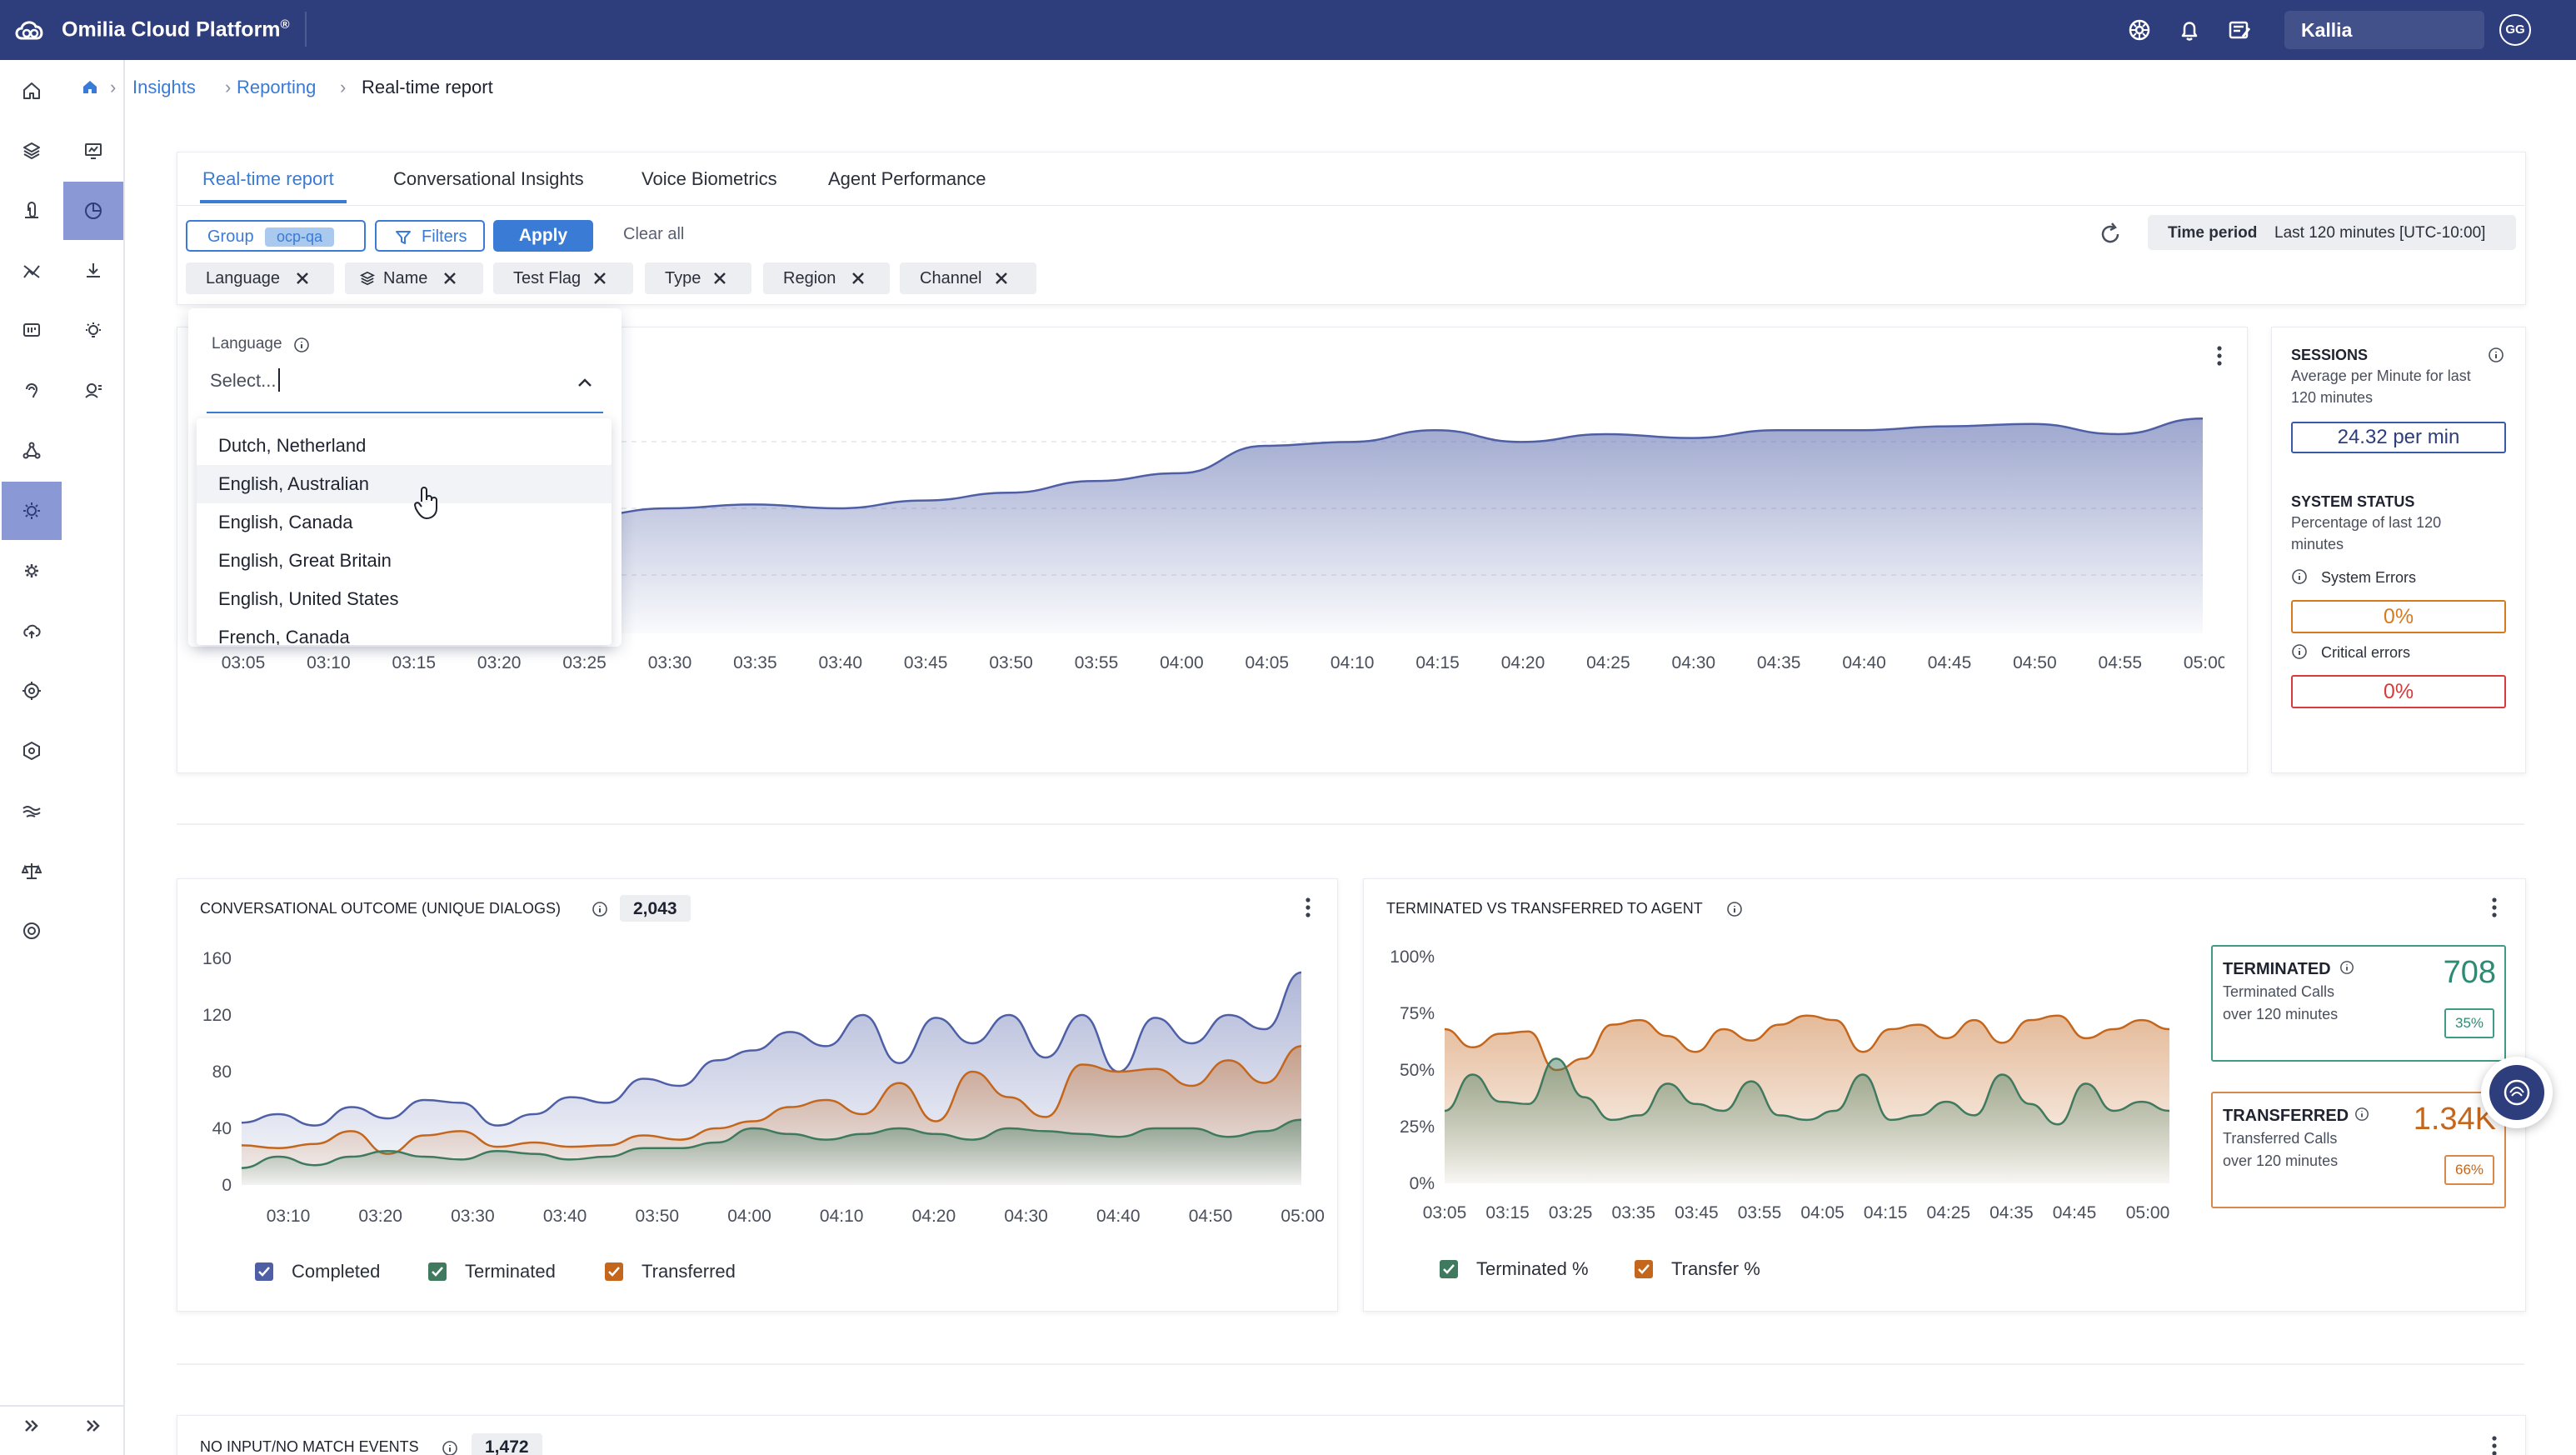  Describe the element at coordinates (308, 598) in the screenshot. I see `option-english-united-states: English, United States` at that location.